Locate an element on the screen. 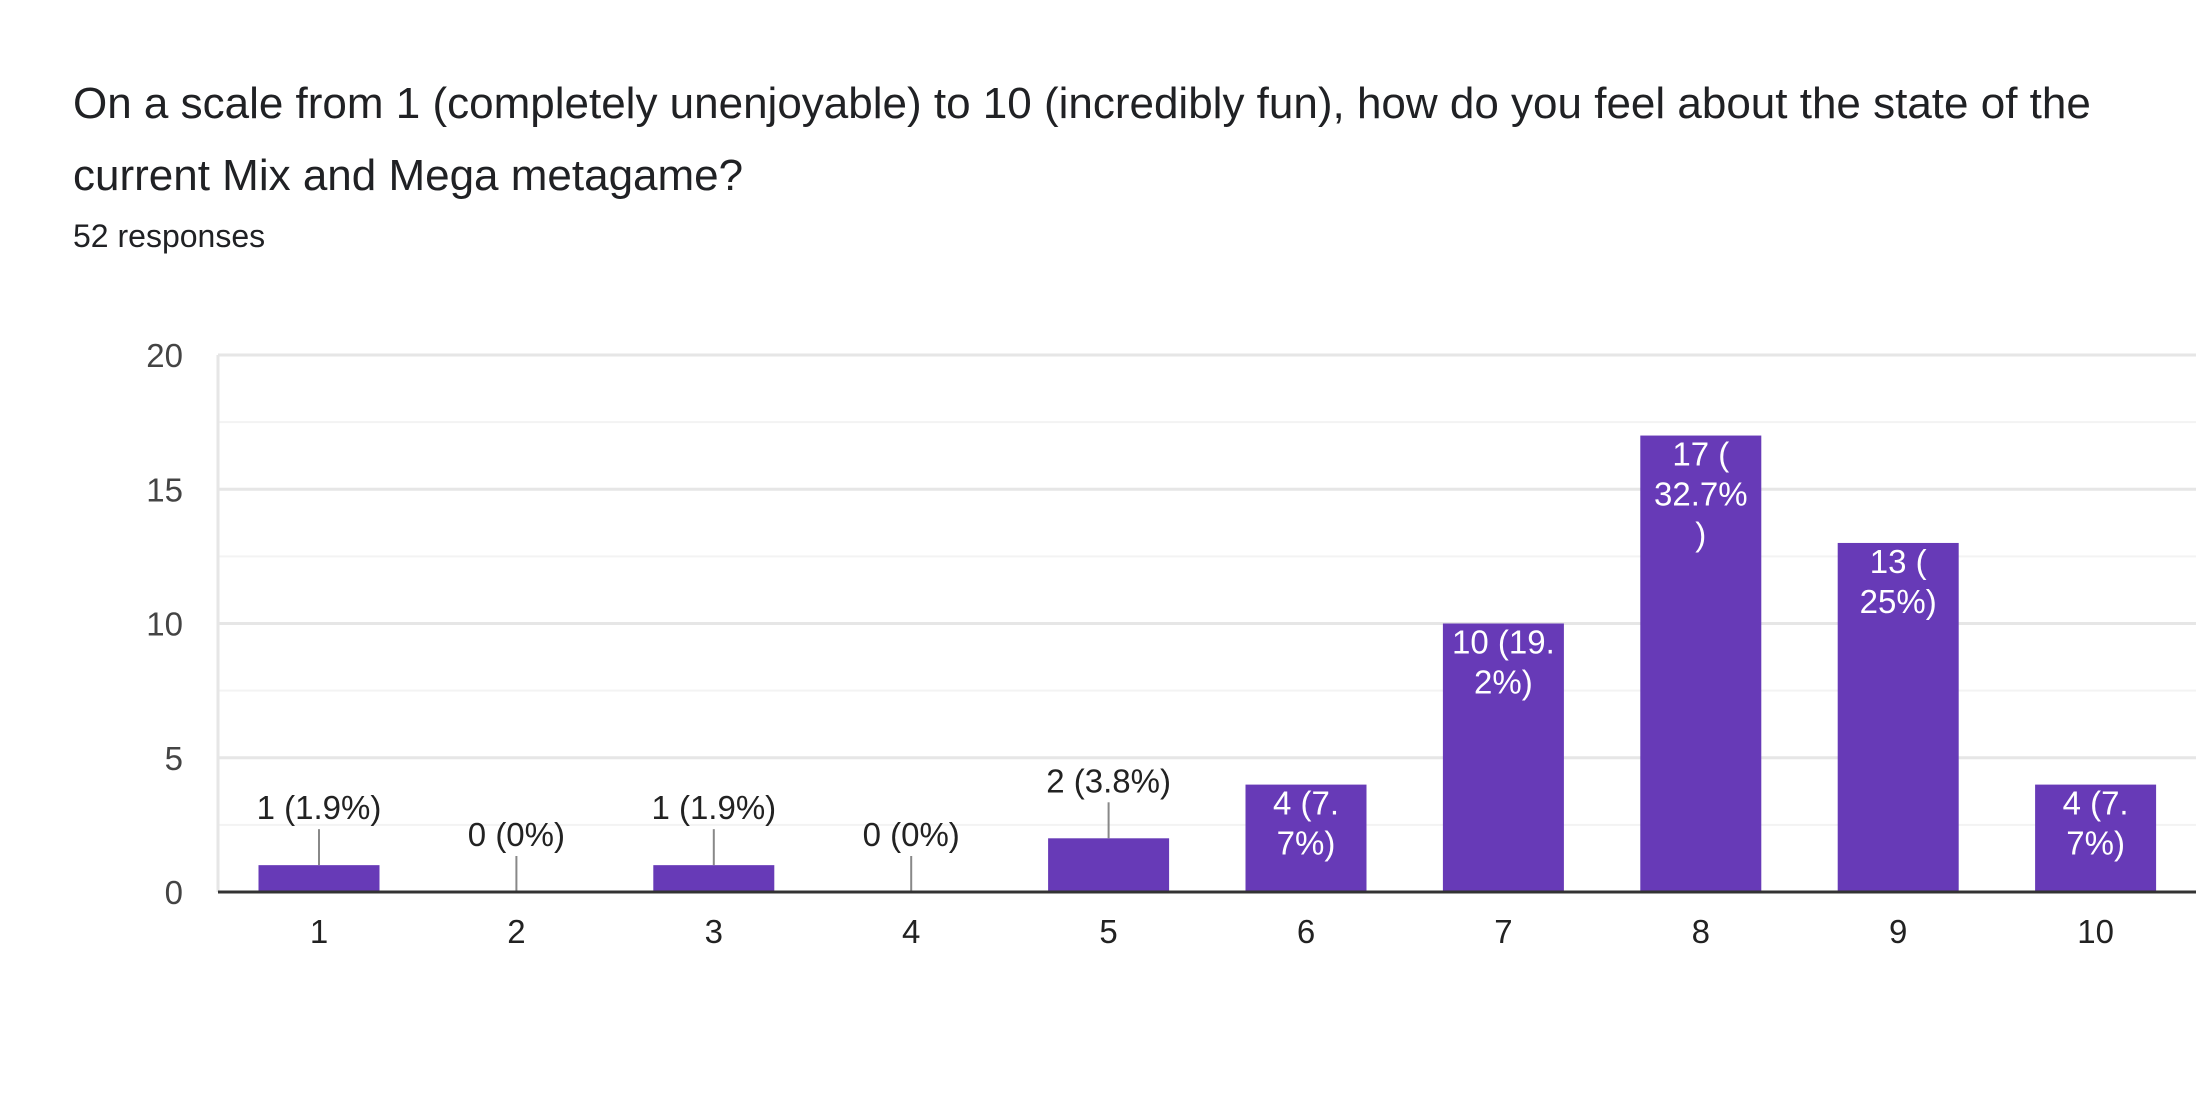  data-label: 10 (19. is located at coordinates (1503, 642).